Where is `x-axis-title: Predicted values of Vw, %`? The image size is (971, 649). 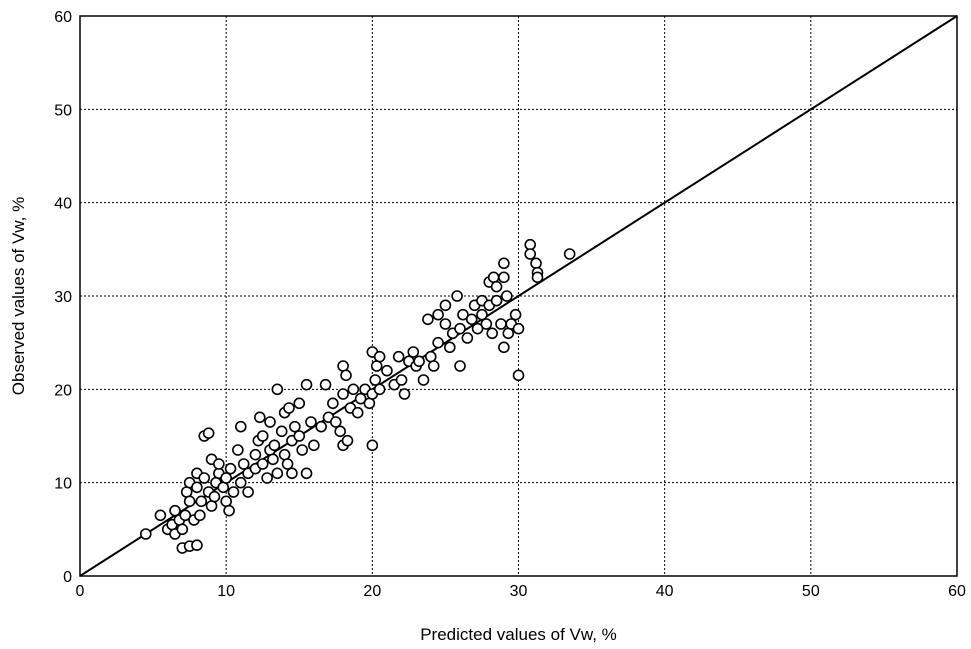
x-axis-title: Predicted values of Vw, % is located at coordinates (518, 634).